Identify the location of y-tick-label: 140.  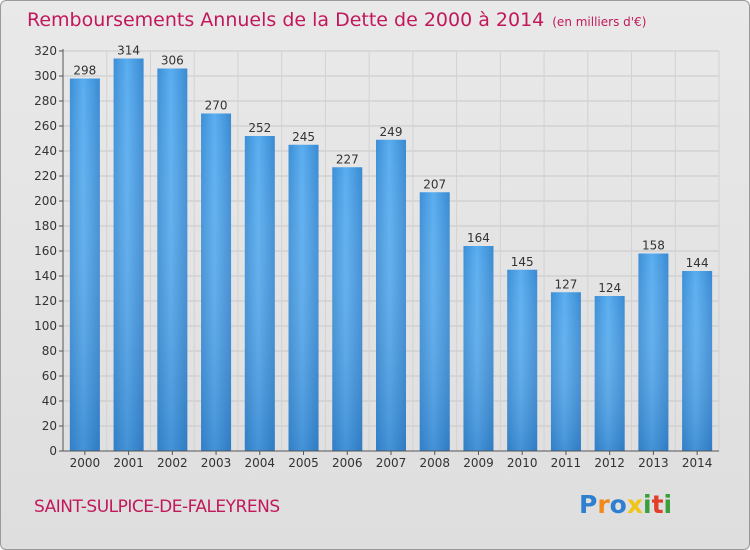
(45, 276).